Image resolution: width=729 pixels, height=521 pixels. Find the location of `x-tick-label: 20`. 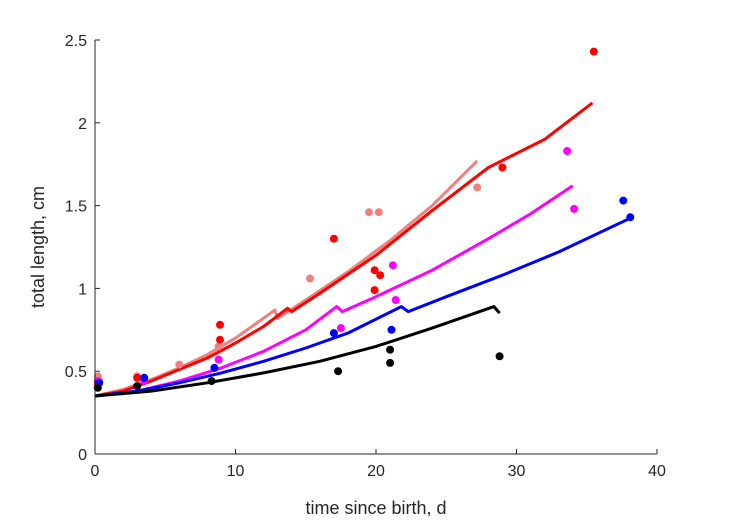

x-tick-label: 20 is located at coordinates (376, 471).